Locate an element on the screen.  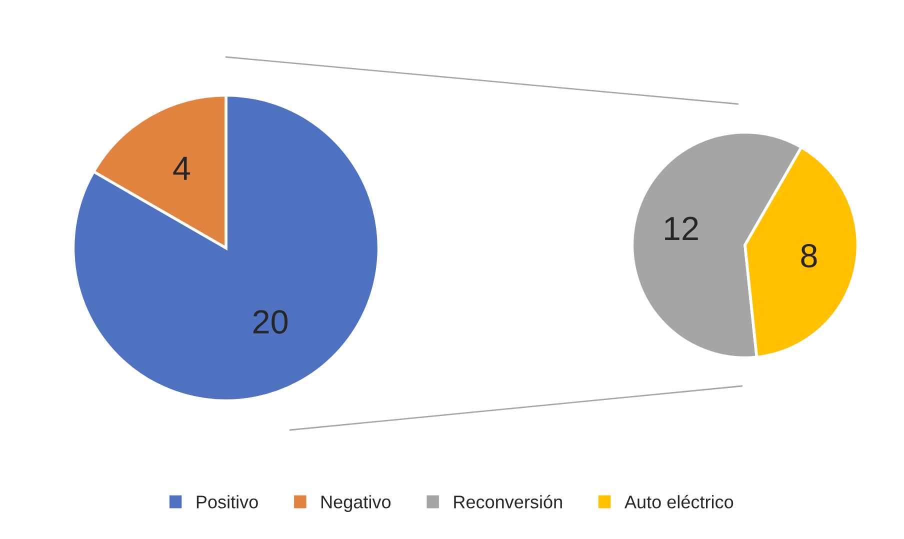
legend-label: Reconversión is located at coordinates (508, 501).